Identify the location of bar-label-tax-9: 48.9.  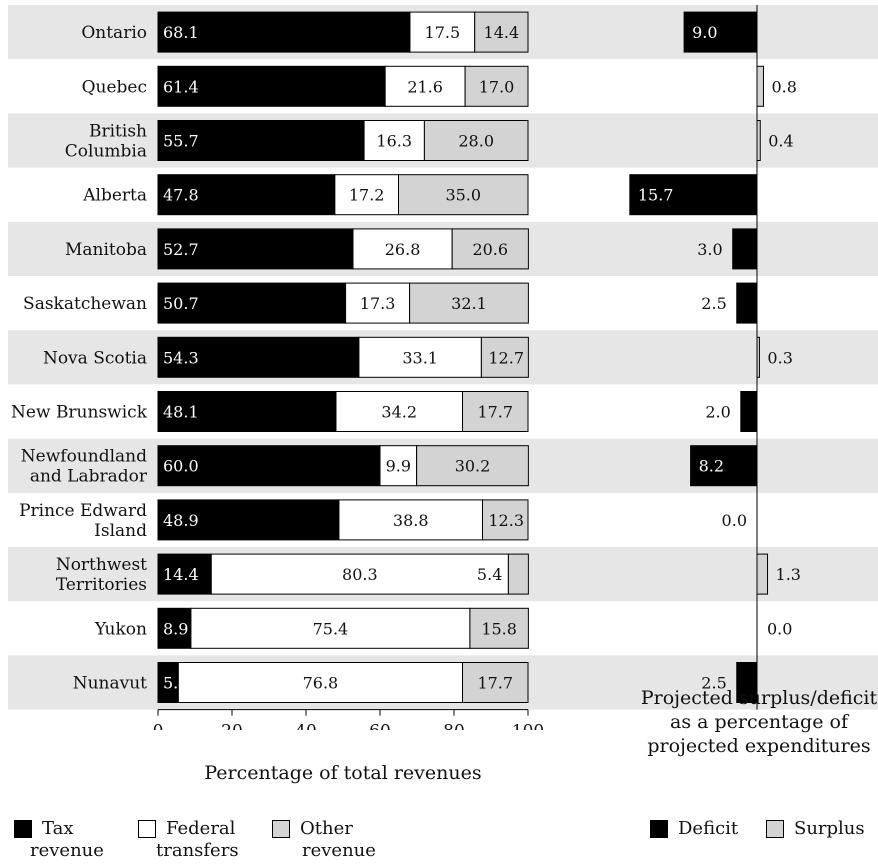
(181, 520).